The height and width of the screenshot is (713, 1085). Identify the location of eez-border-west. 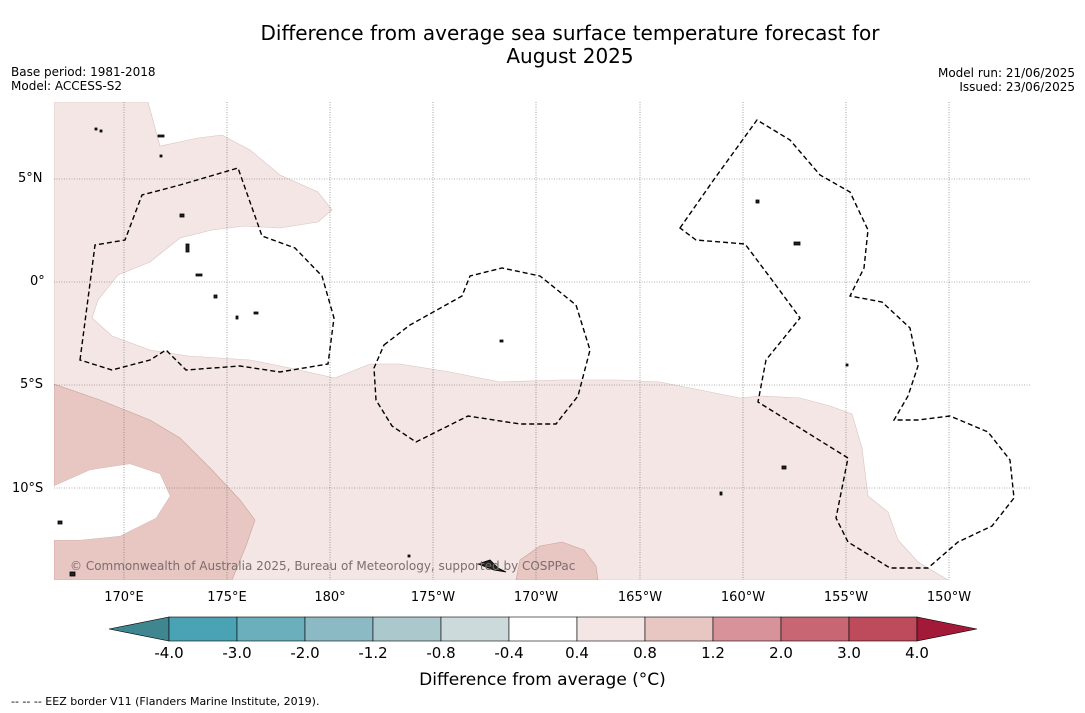
(207, 270).